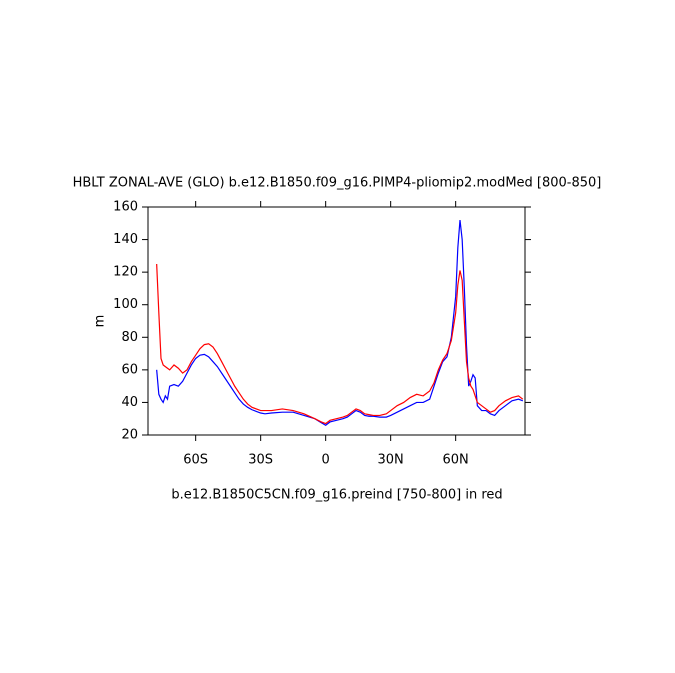 The width and height of the screenshot is (675, 673). I want to click on y-axis-label: m, so click(100, 321).